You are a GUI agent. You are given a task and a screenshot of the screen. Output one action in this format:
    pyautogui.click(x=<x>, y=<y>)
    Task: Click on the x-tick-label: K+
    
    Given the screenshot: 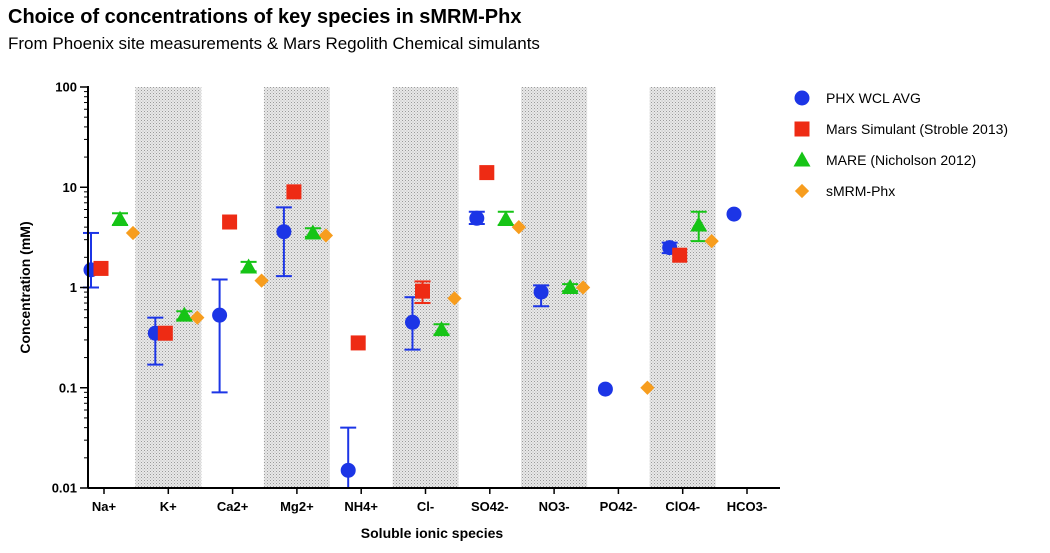 What is the action you would take?
    pyautogui.click(x=168, y=506)
    